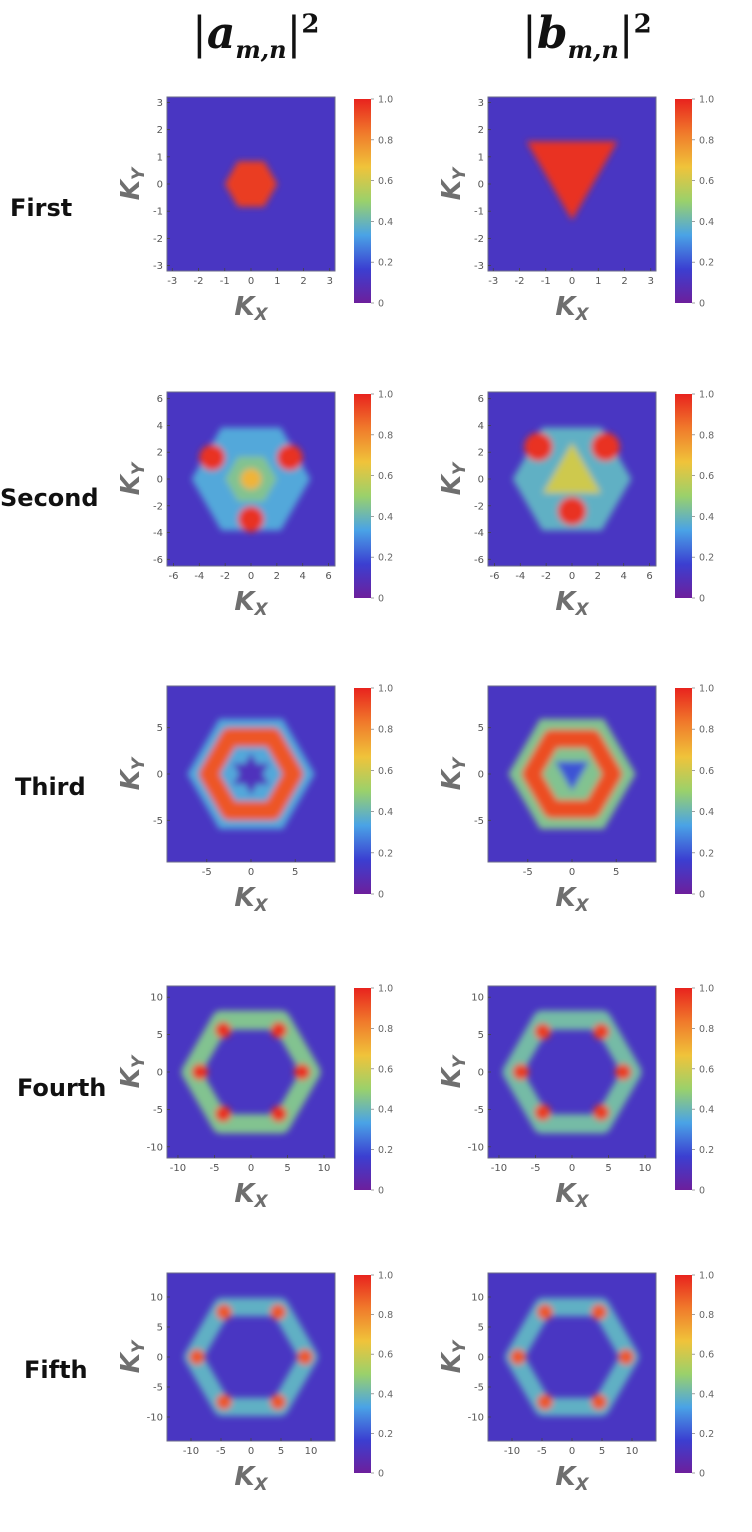 This screenshot has height=1532, width=752. I want to click on x-tick-label: -4, so click(520, 576).